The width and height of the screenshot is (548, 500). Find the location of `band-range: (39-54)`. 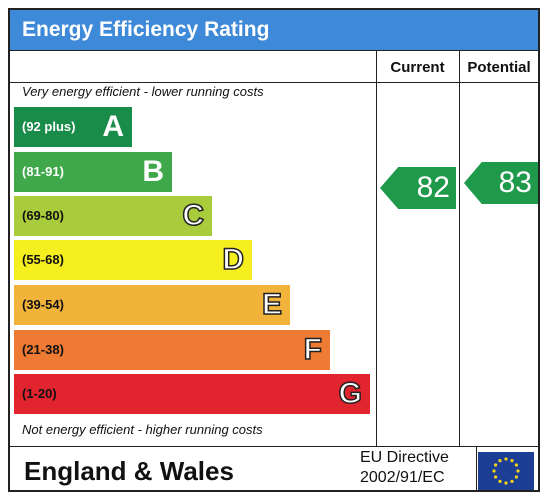

band-range: (39-54) is located at coordinates (43, 304).